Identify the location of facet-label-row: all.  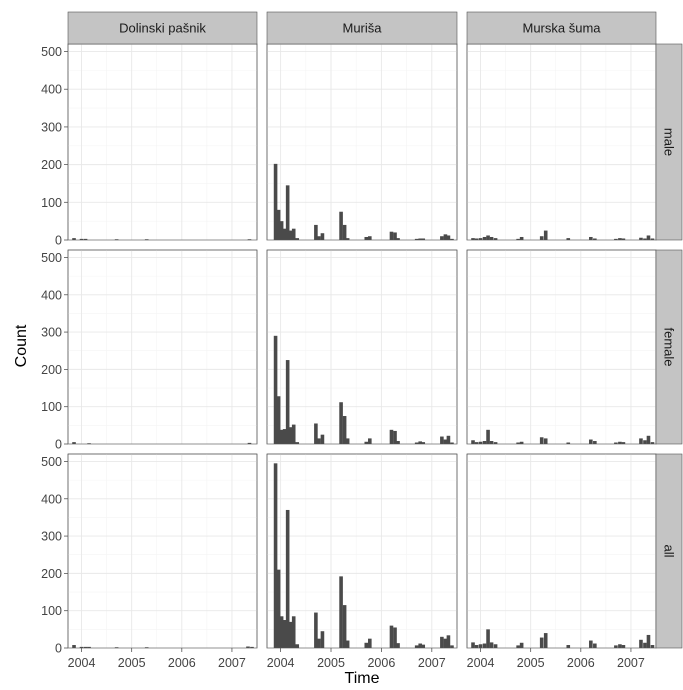
(669, 550).